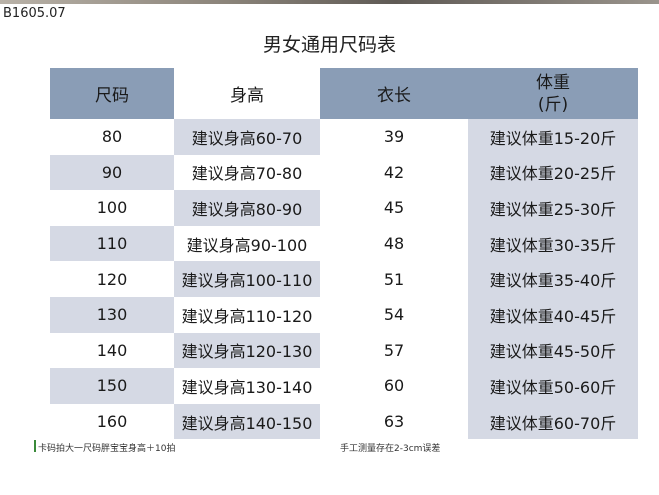  I want to click on header-weight-unit: (斤), so click(553, 104).